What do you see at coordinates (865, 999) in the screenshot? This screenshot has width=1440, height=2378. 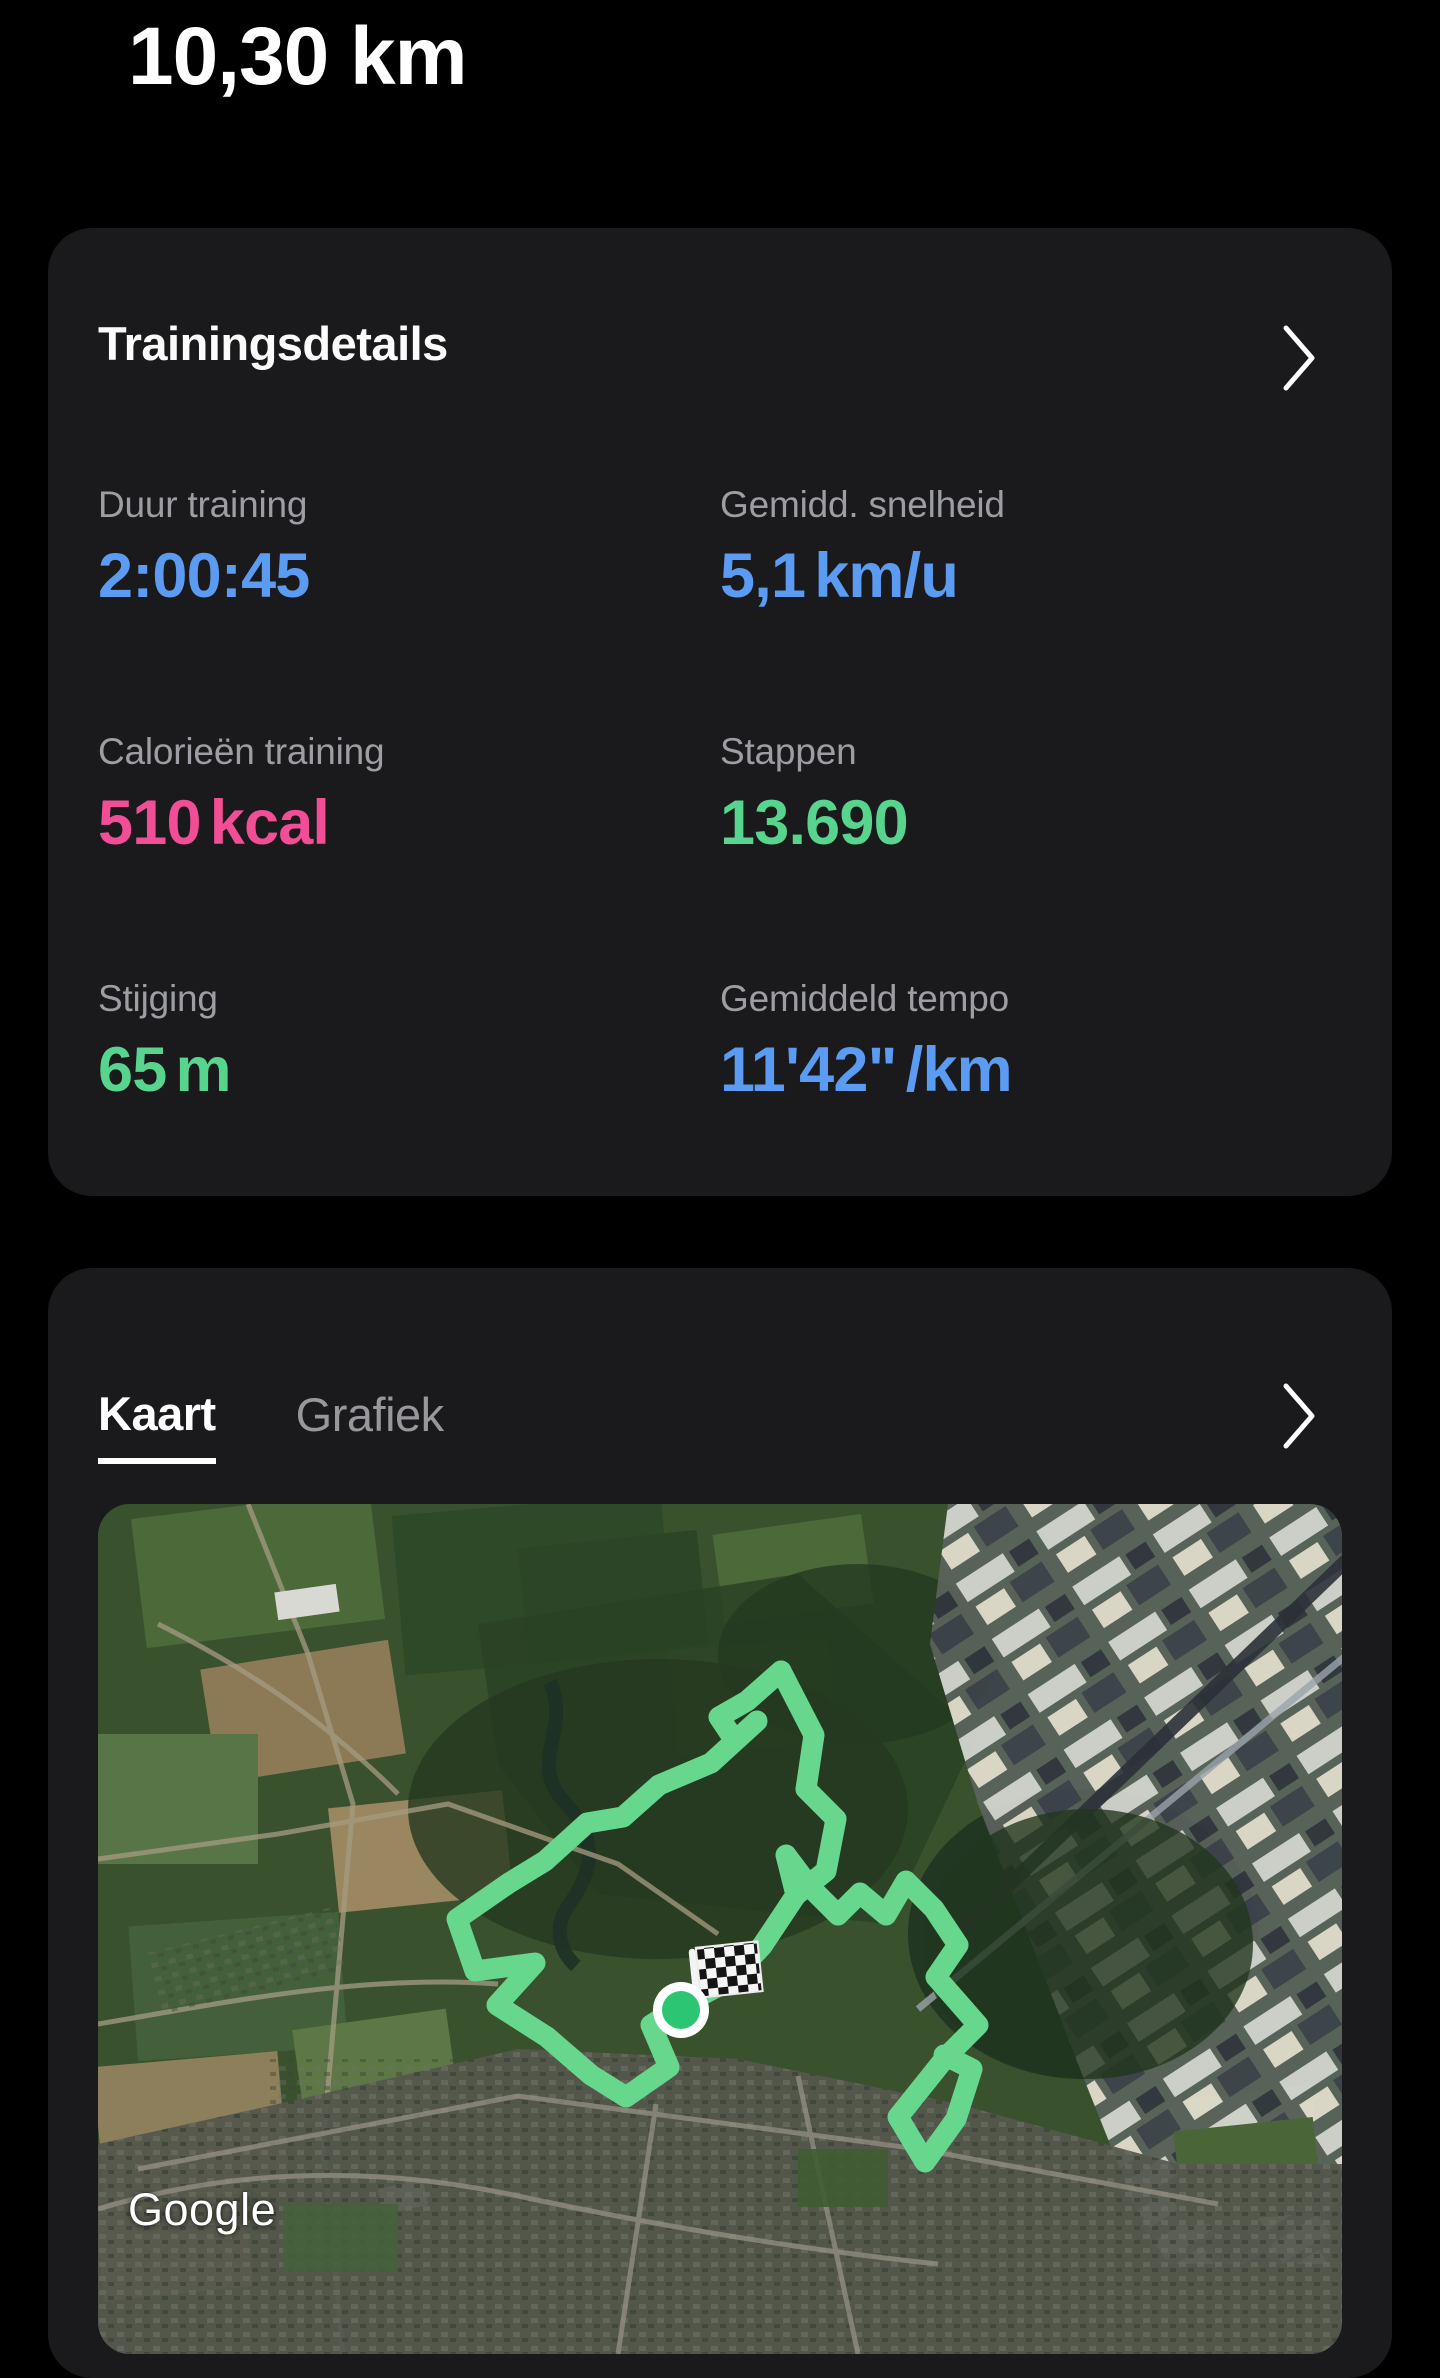 I see `stat-label: Gemiddeld tempo` at bounding box center [865, 999].